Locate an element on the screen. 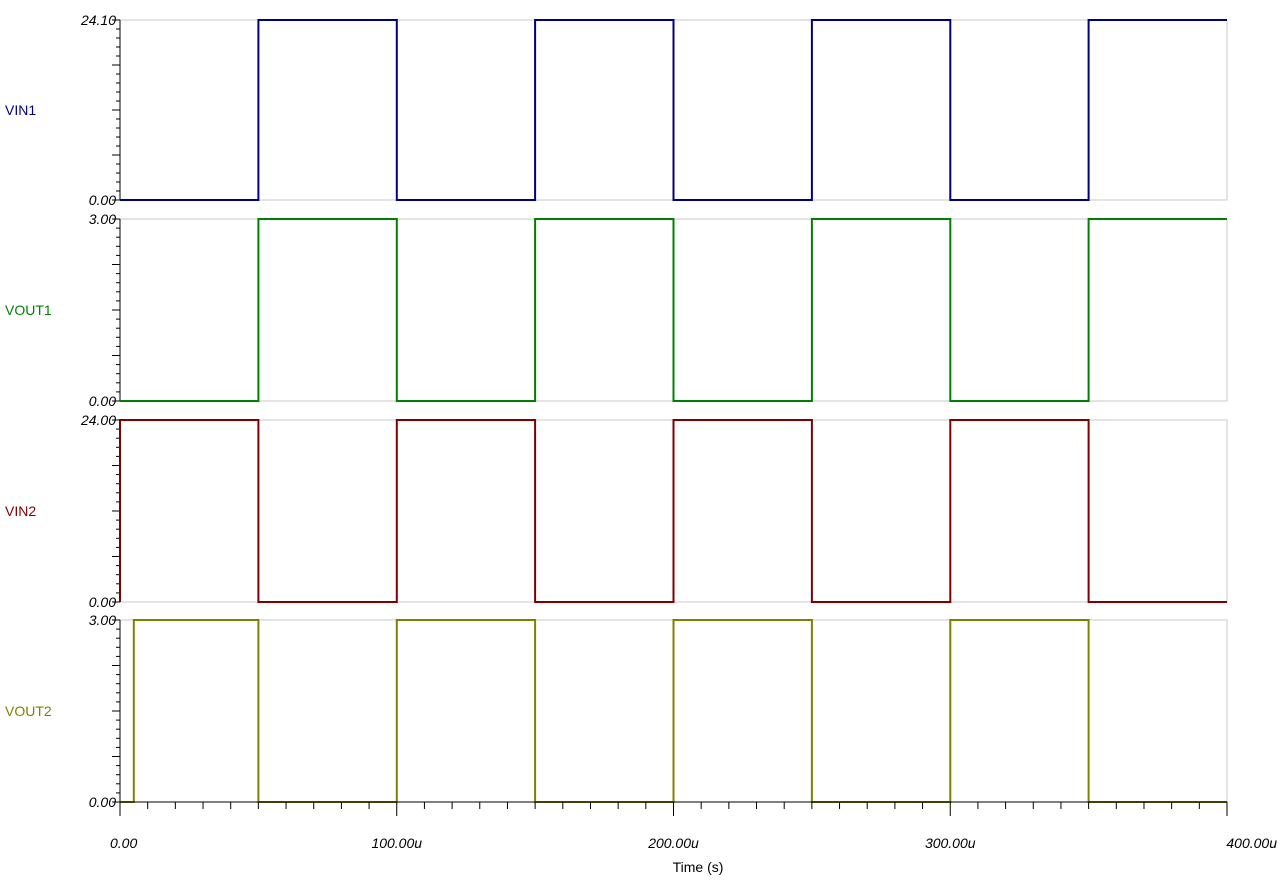 The height and width of the screenshot is (886, 1280). y-tick-label-top: 24.10 is located at coordinates (98, 20).